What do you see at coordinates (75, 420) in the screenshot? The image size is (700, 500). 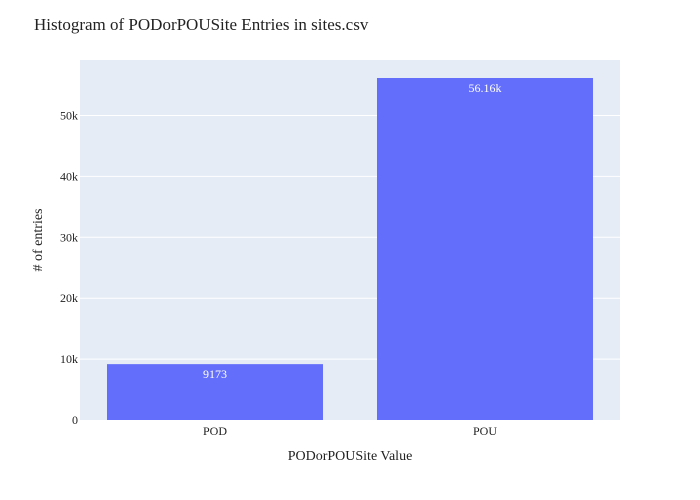 I see `y-tick-label: 0` at bounding box center [75, 420].